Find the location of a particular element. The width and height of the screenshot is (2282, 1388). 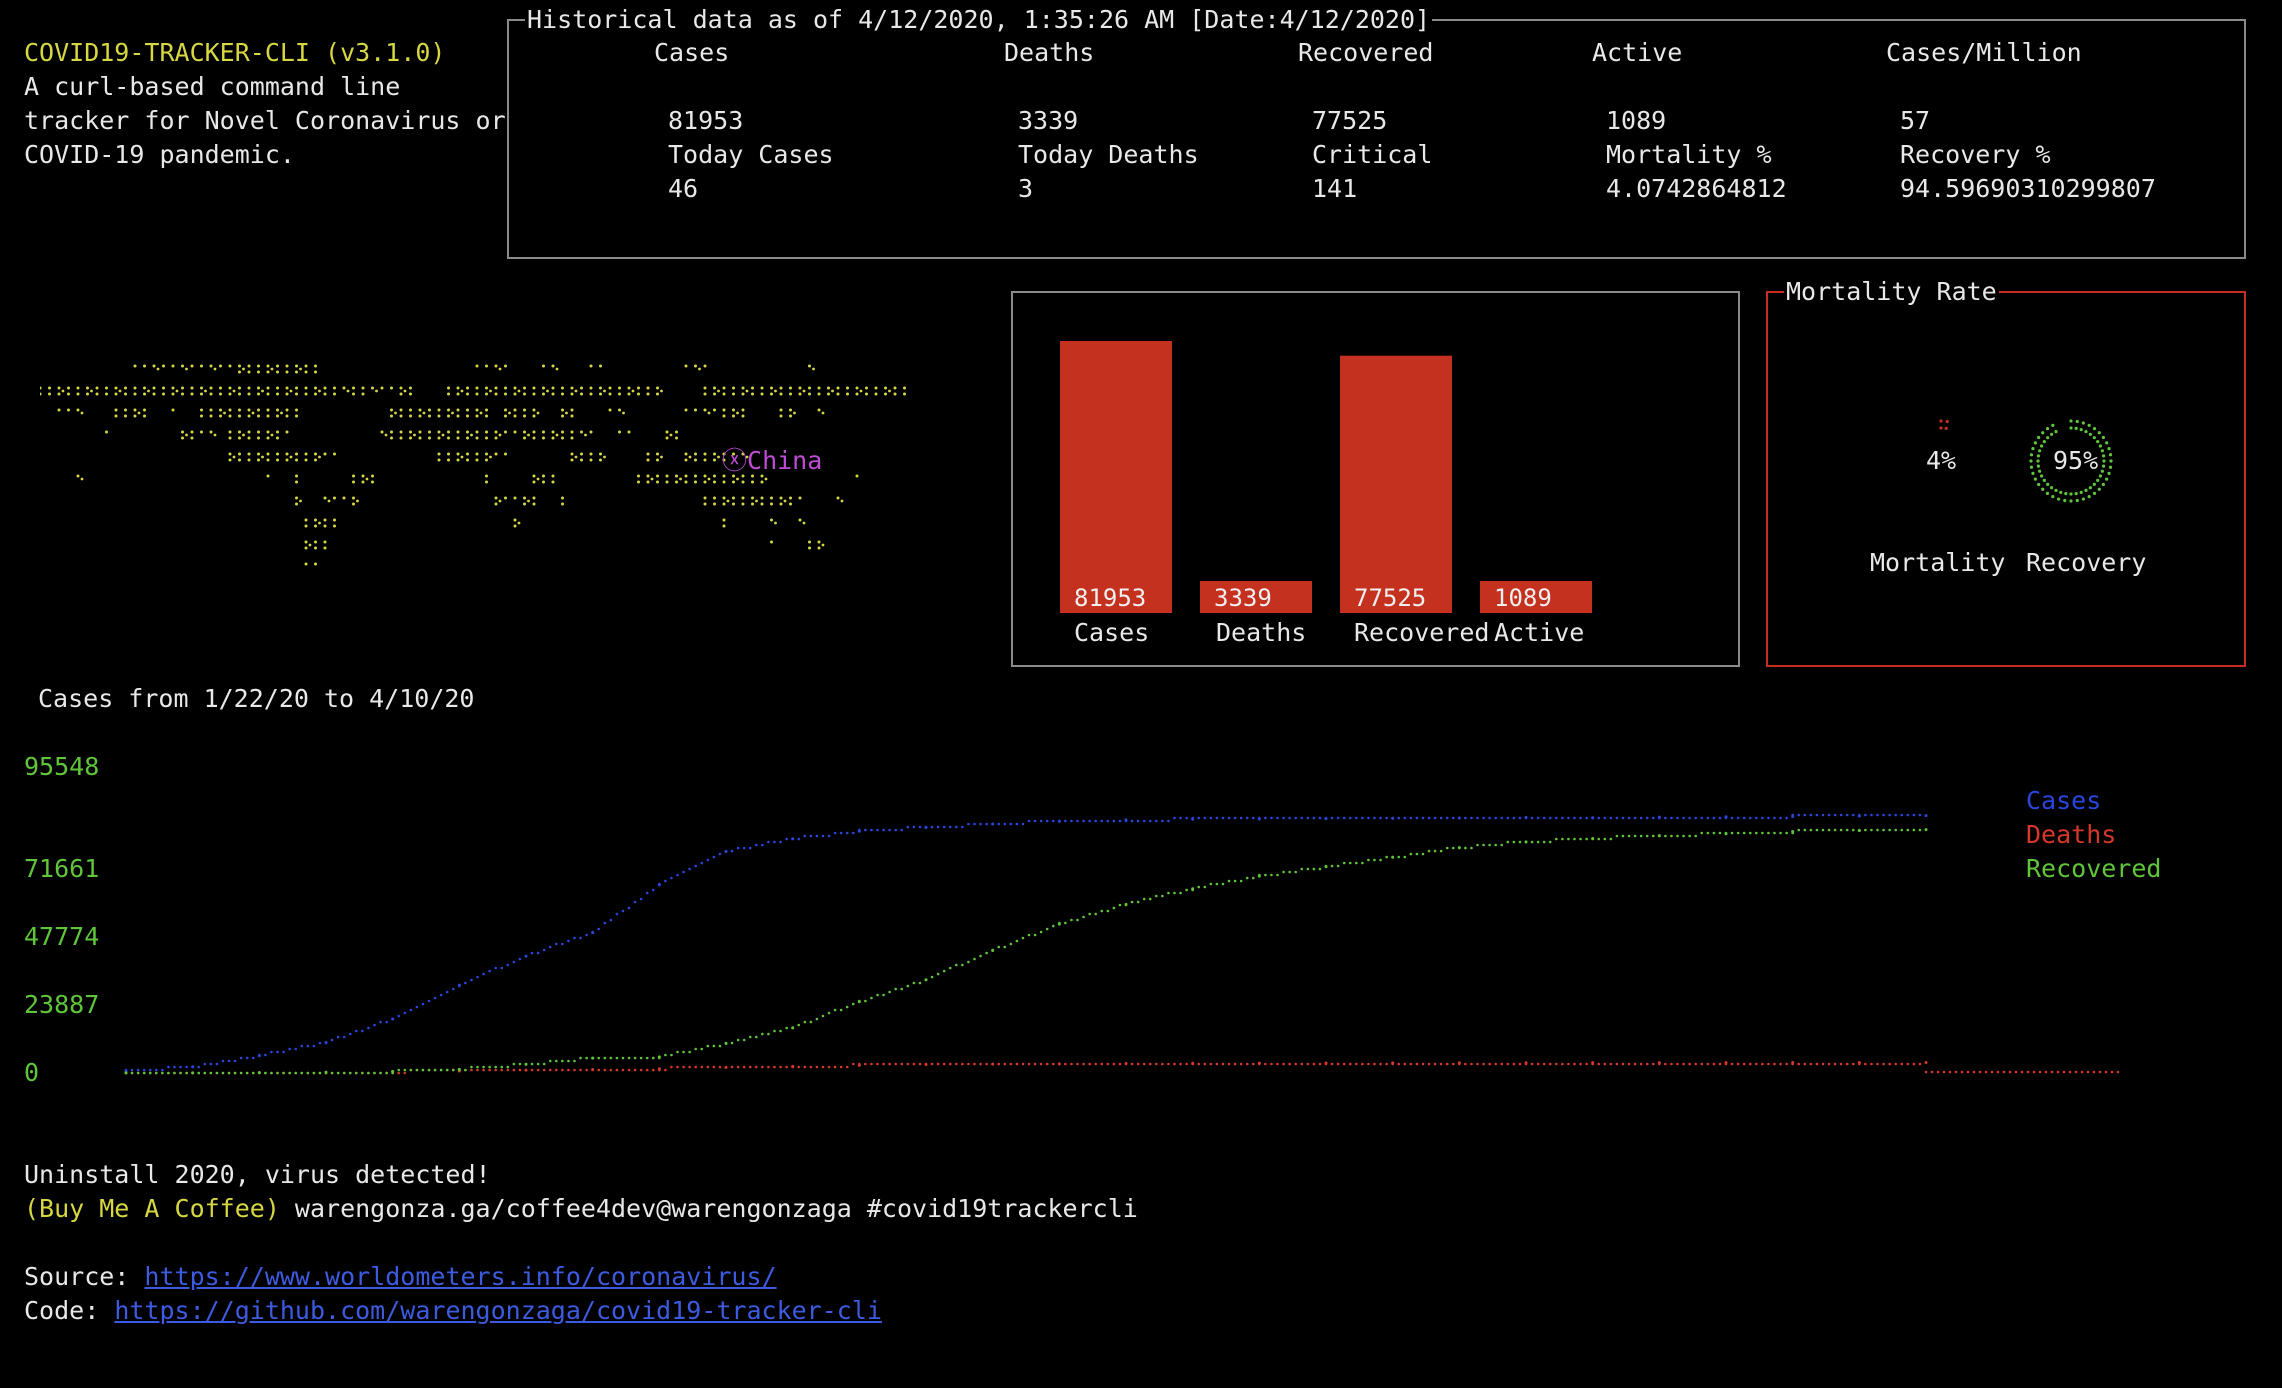

series-recovered is located at coordinates (1023, 951).